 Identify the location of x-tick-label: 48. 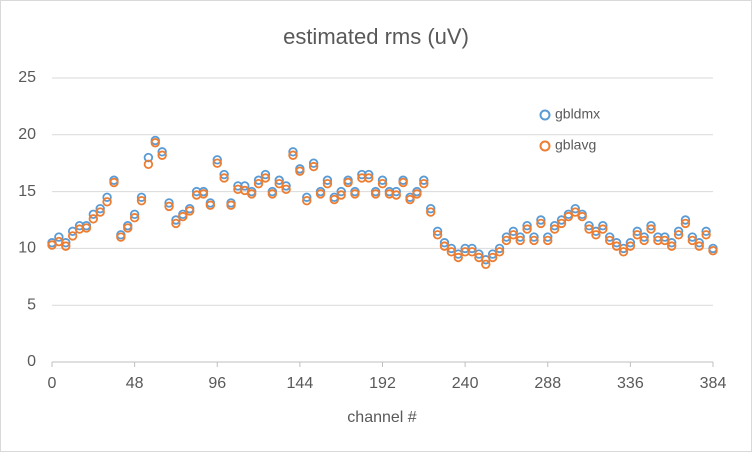
(135, 383).